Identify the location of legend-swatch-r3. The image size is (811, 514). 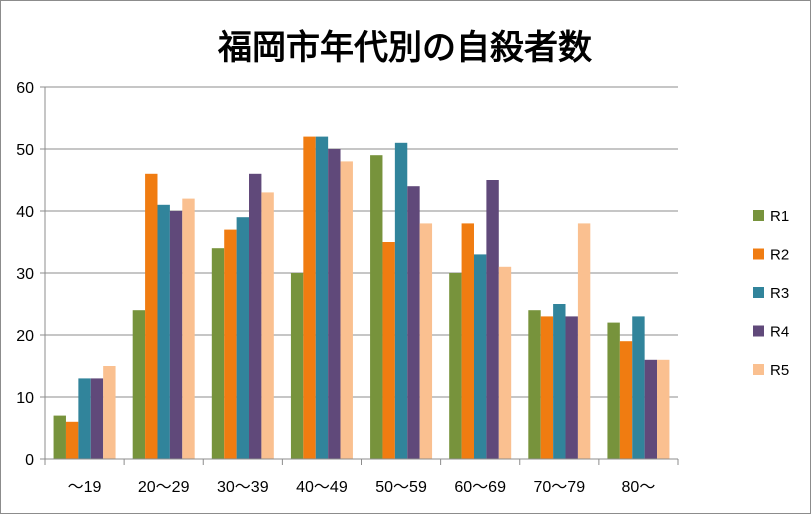
(758, 292).